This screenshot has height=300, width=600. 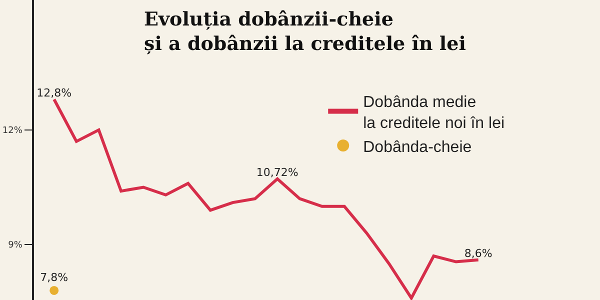 I want to click on legend-label: Dobânda medie la creditele noi în lei, so click(x=434, y=113).